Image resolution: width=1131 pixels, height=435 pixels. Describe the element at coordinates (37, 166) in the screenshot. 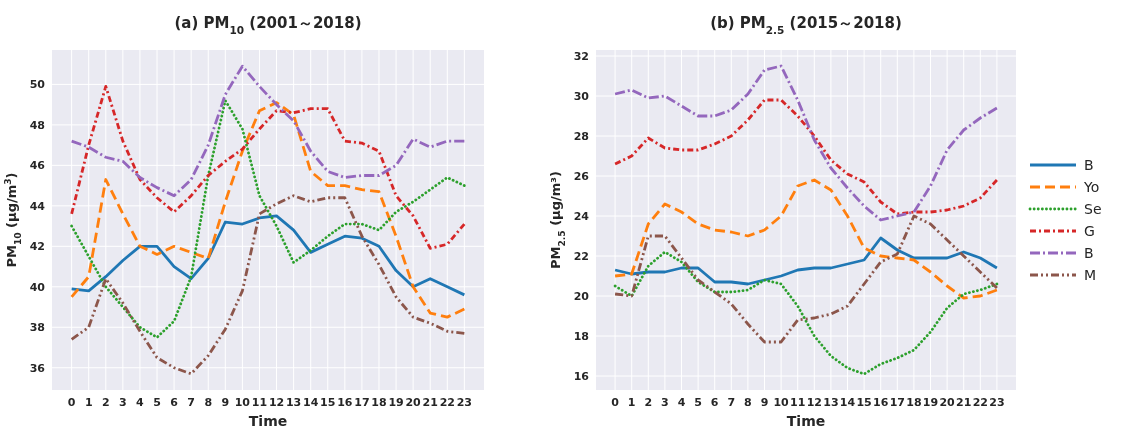

I see `y-tick-label: 46` at that location.